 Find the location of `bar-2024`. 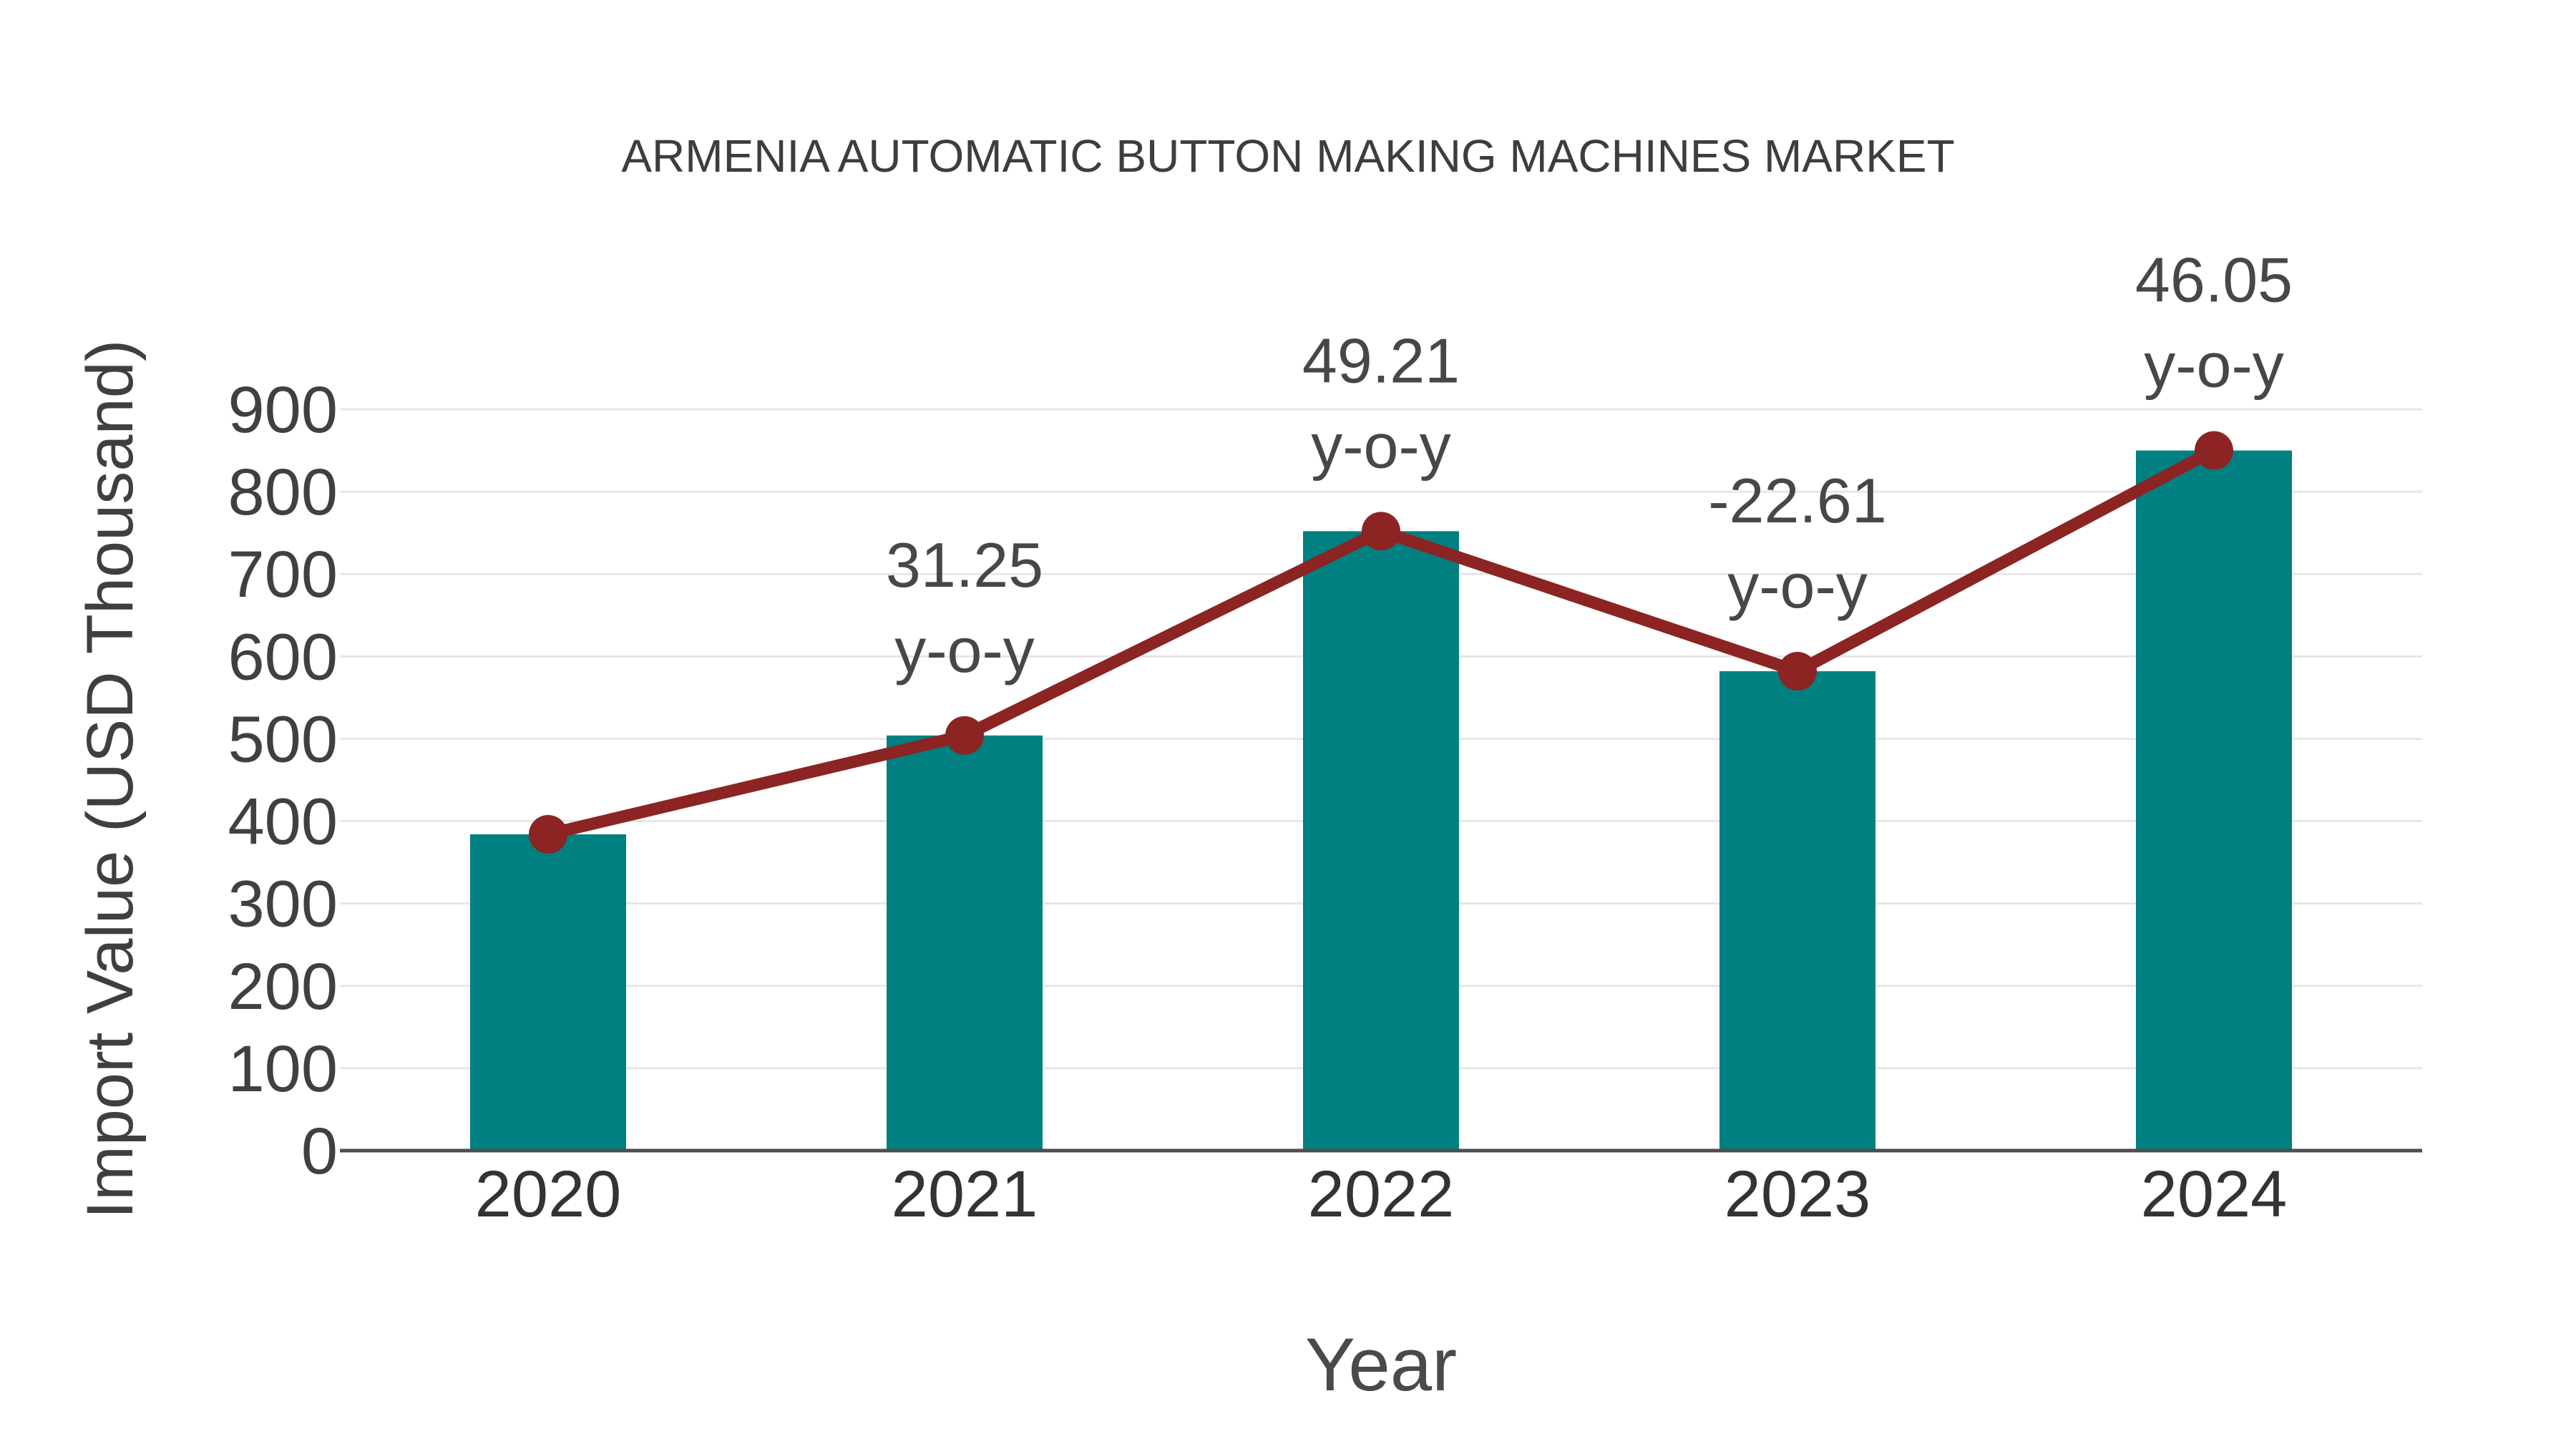

bar-2024 is located at coordinates (2214, 800).